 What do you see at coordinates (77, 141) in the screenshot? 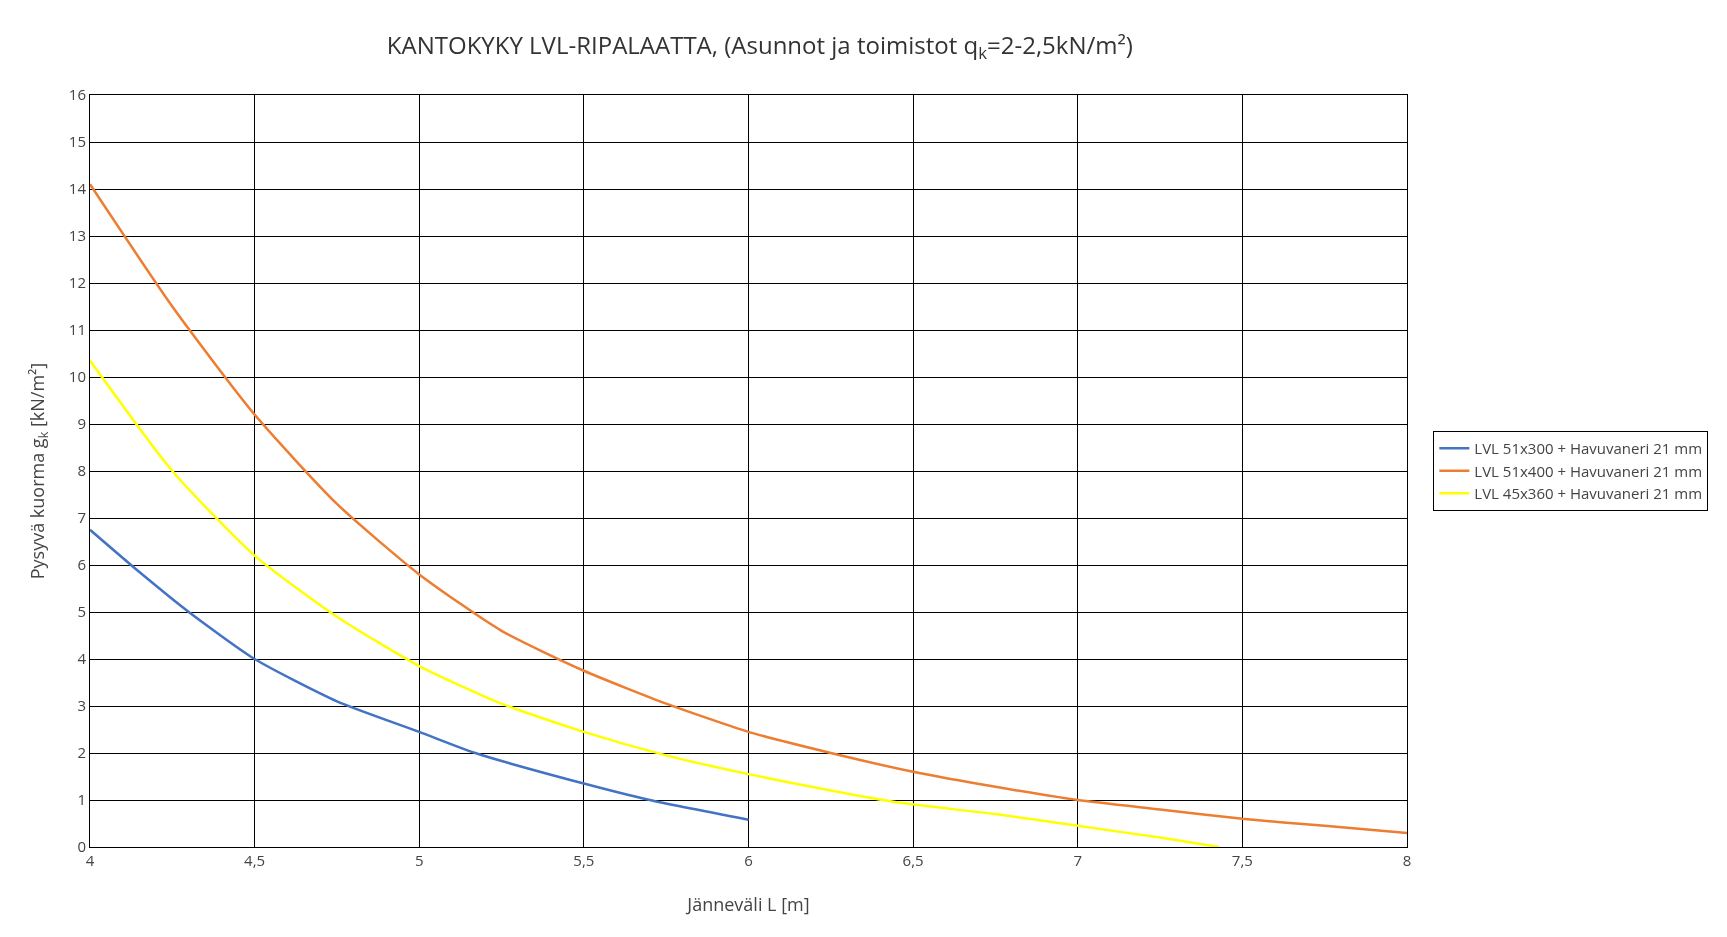
I see `y-tick-label: 15` at bounding box center [77, 141].